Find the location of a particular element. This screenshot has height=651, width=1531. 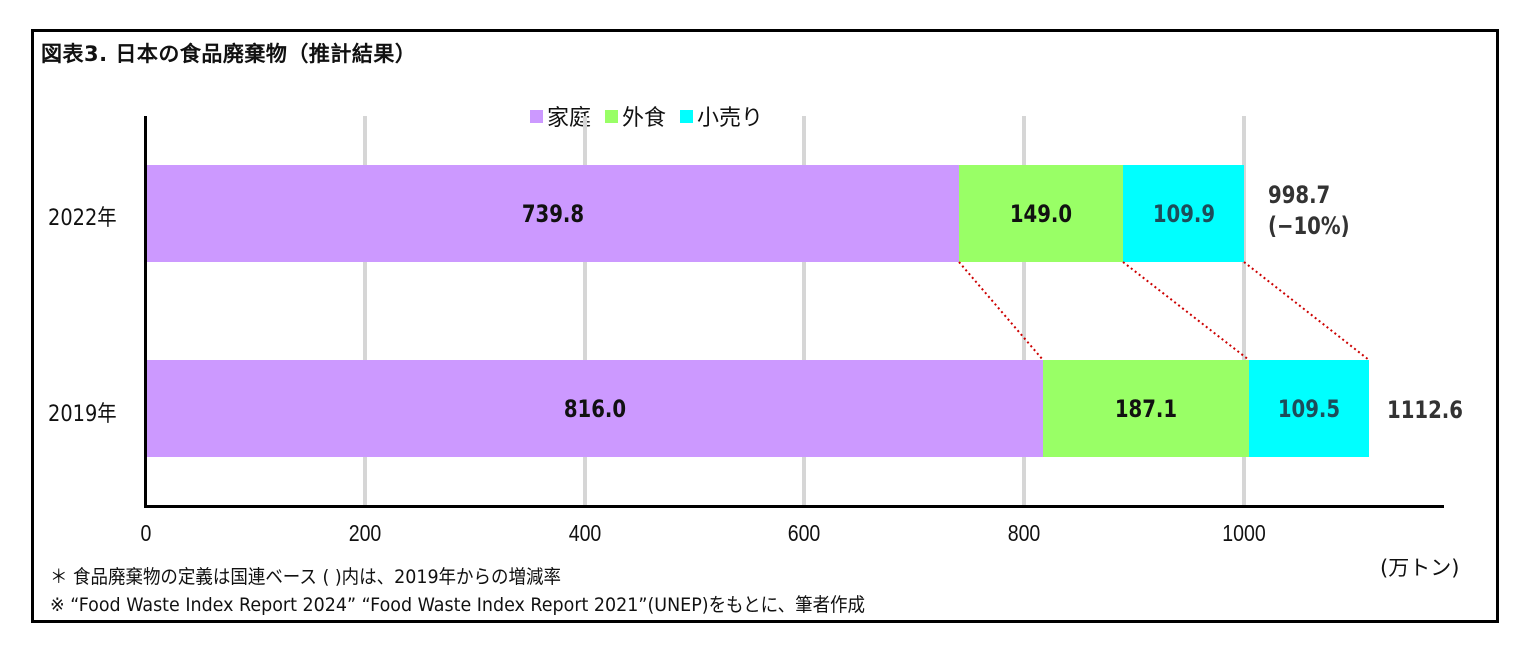

x-tick-200: 200 is located at coordinates (365, 533).